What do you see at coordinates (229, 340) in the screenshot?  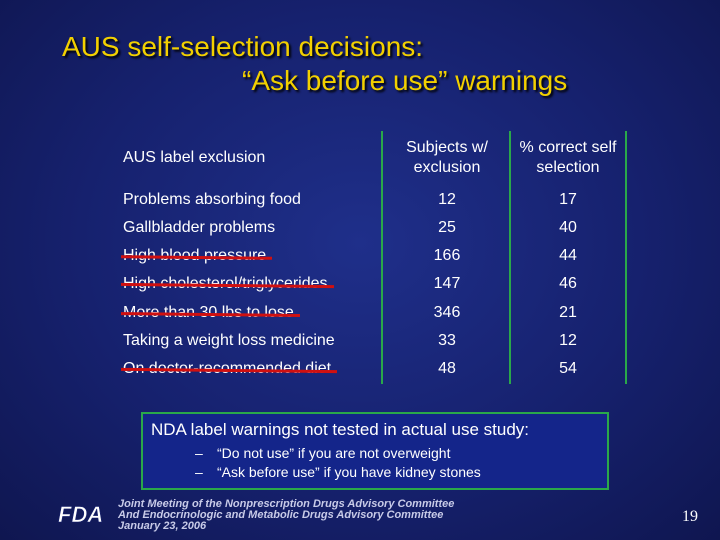 I see `row-label: Taking a weight loss medicine` at bounding box center [229, 340].